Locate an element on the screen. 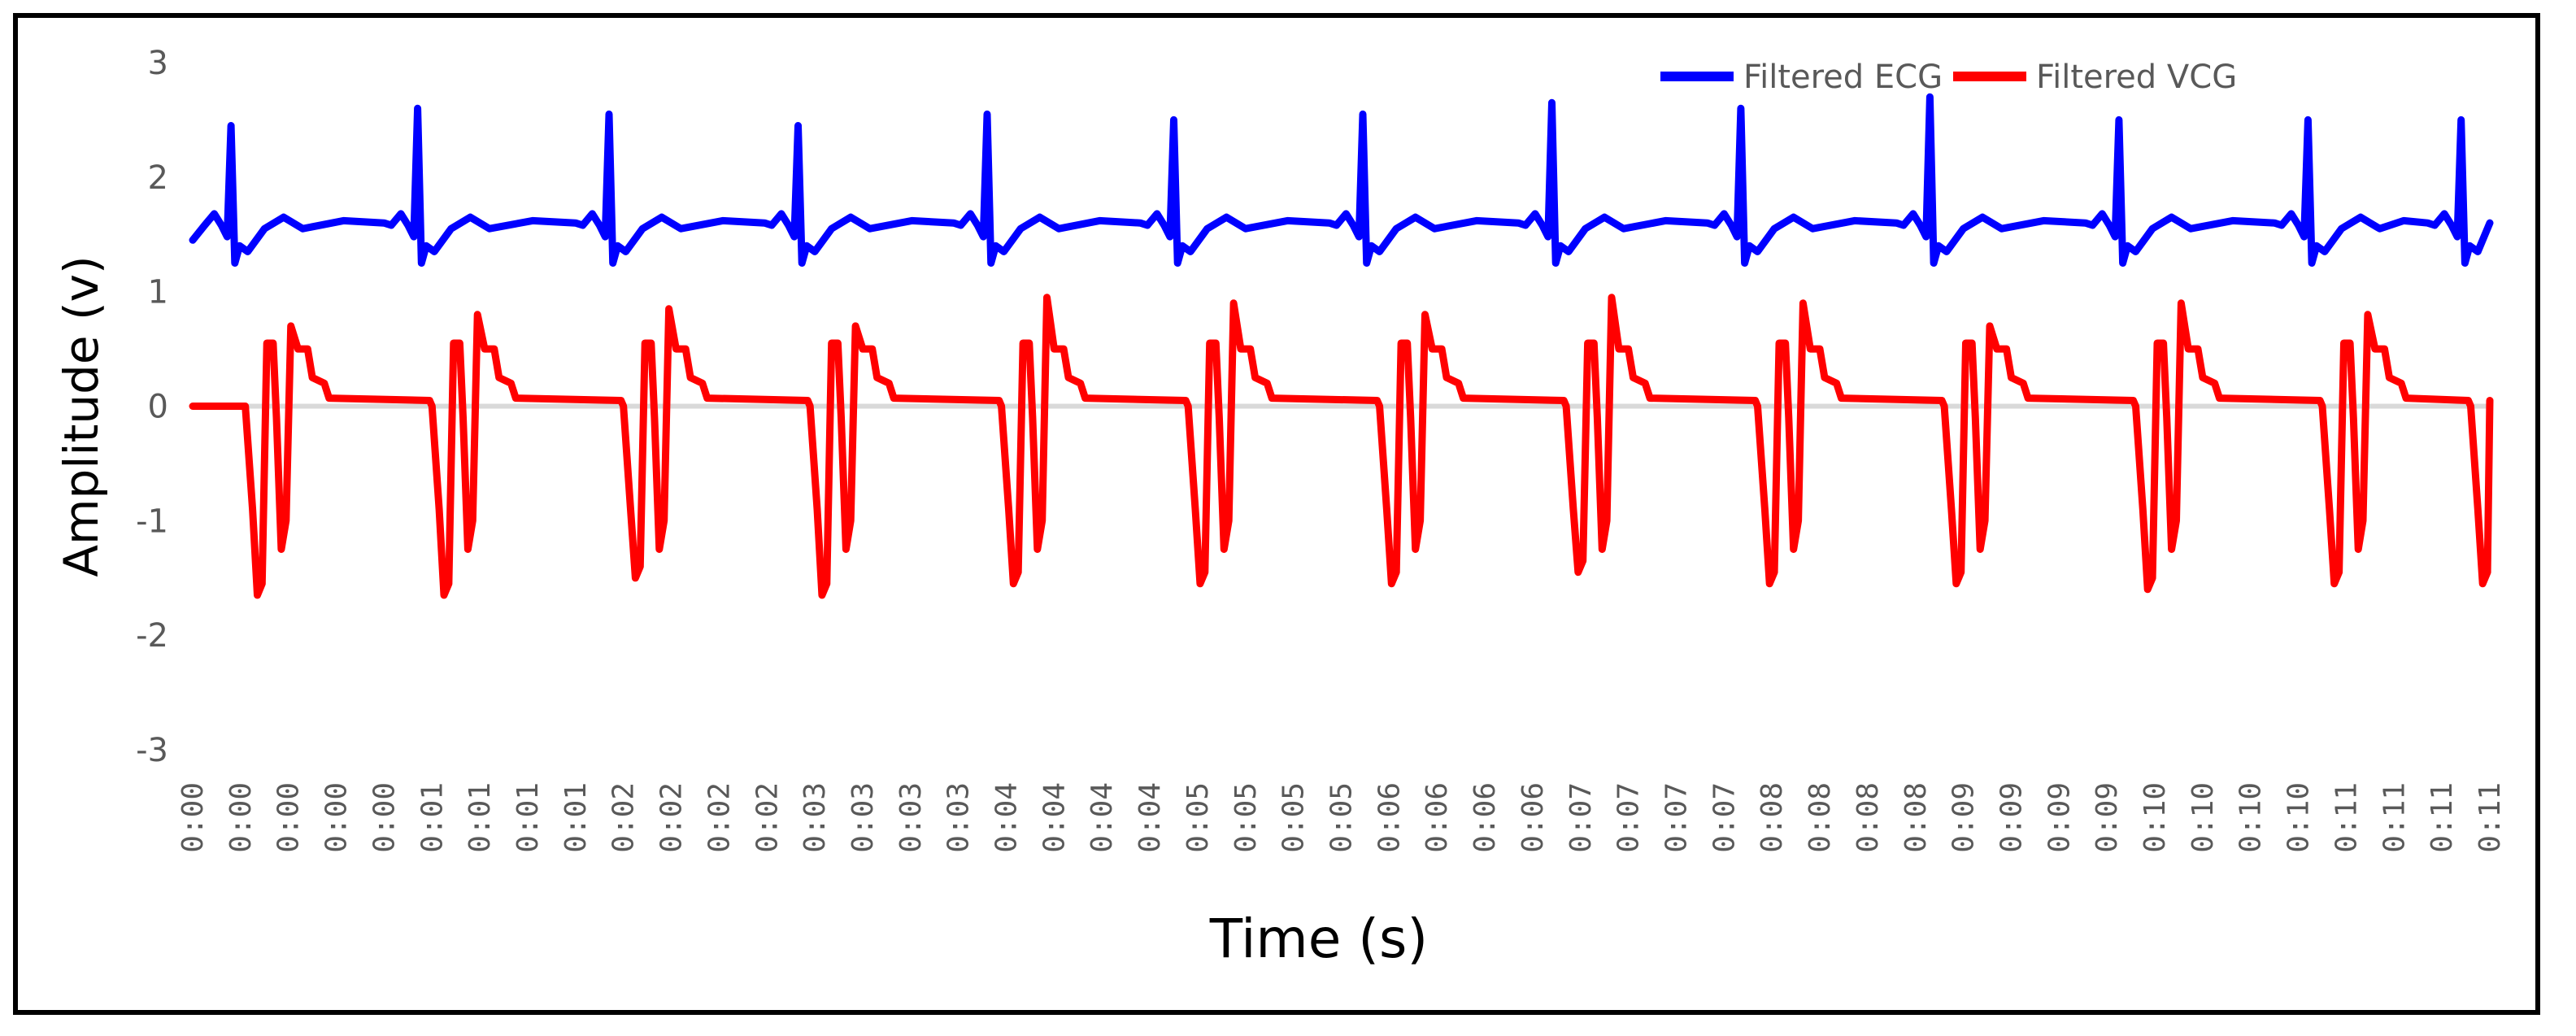  y-tick-label: 1 is located at coordinates (158, 293).